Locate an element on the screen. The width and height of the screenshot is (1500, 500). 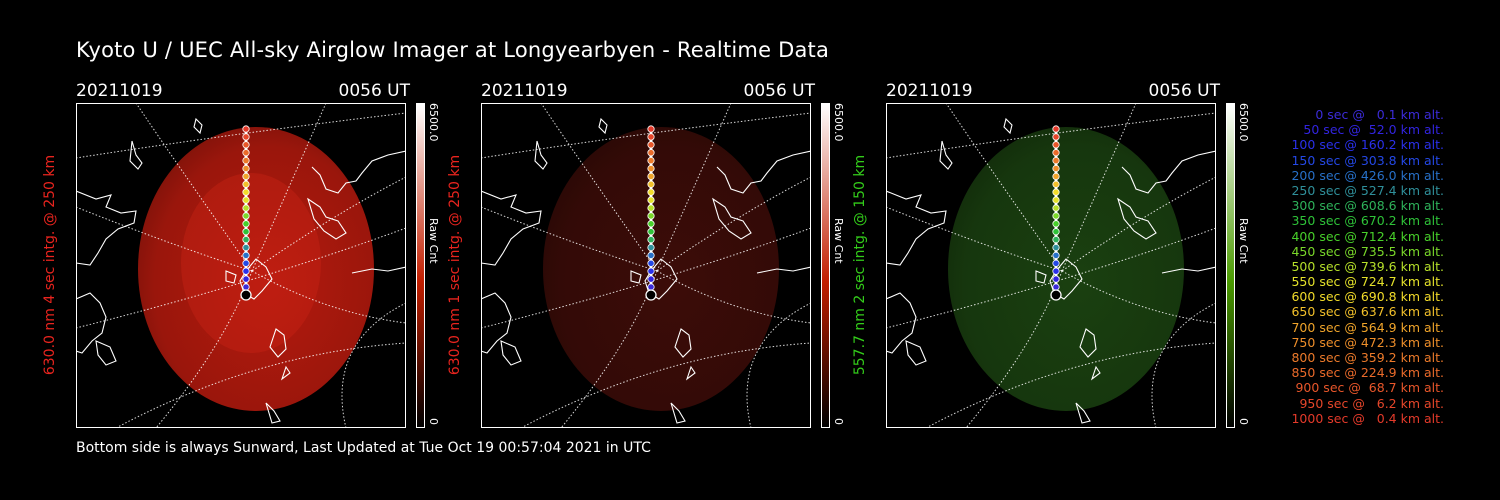
legend-row: 1000 sec @ 0.4 km alt. is located at coordinates (1367, 418).